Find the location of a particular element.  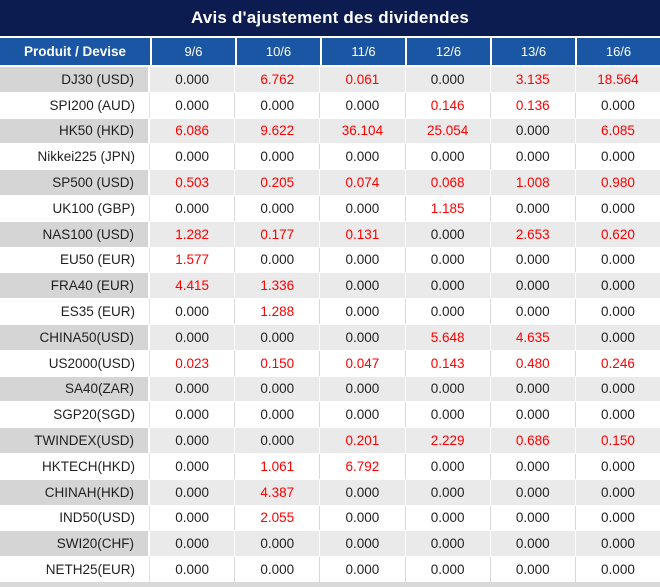

value-cell: 36.104 is located at coordinates (363, 131).